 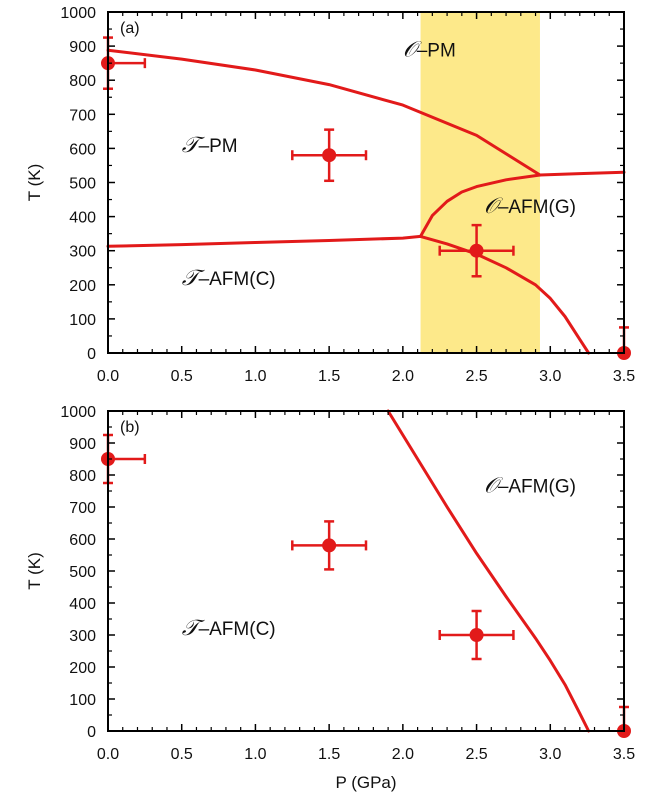 I want to click on region-label-o-pm: 𝒪–PM, so click(x=429, y=49).